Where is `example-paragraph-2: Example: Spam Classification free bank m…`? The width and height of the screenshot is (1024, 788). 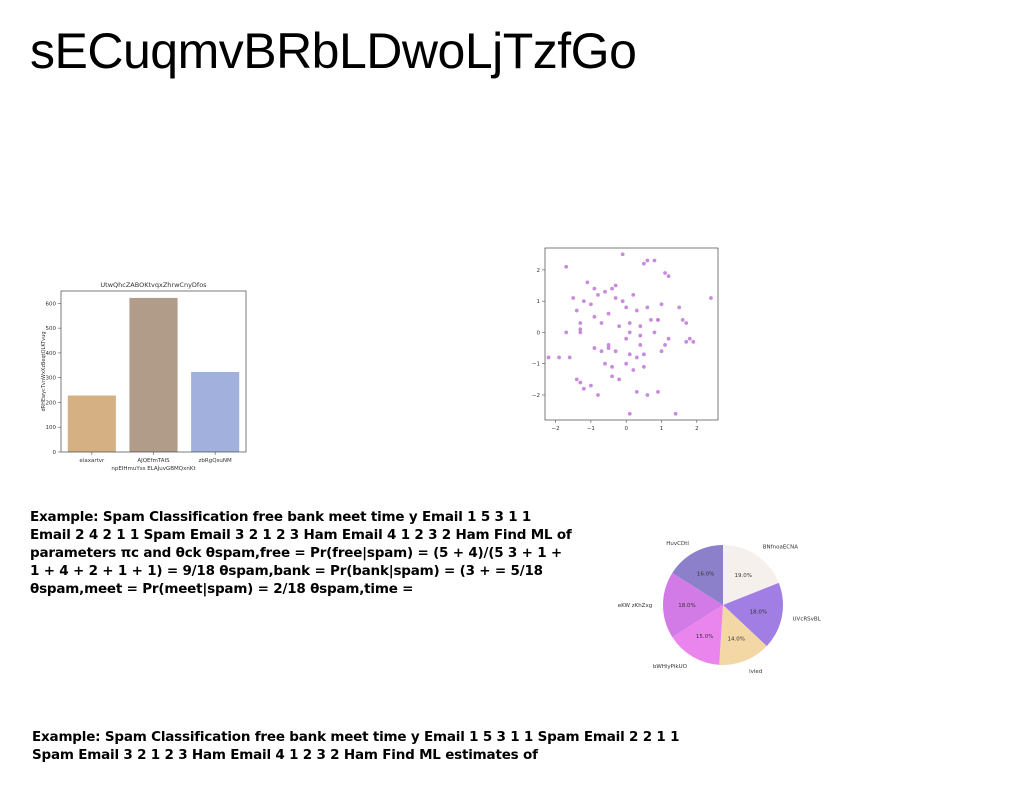 example-paragraph-2: Example: Spam Classification free bank m… is located at coordinates (356, 746).